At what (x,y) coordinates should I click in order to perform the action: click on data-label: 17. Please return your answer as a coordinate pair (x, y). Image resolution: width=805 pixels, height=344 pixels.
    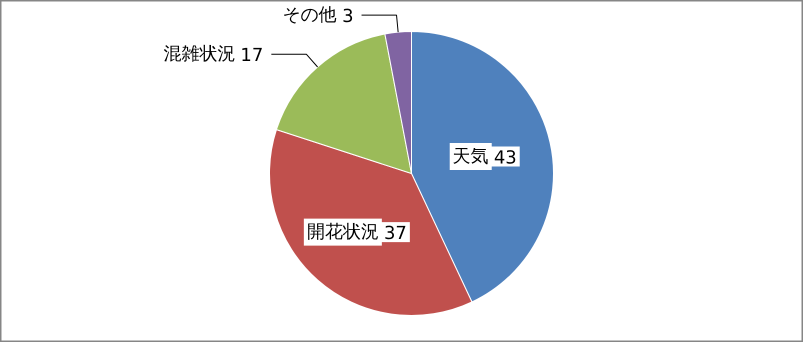
    Looking at the image, I should click on (252, 55).